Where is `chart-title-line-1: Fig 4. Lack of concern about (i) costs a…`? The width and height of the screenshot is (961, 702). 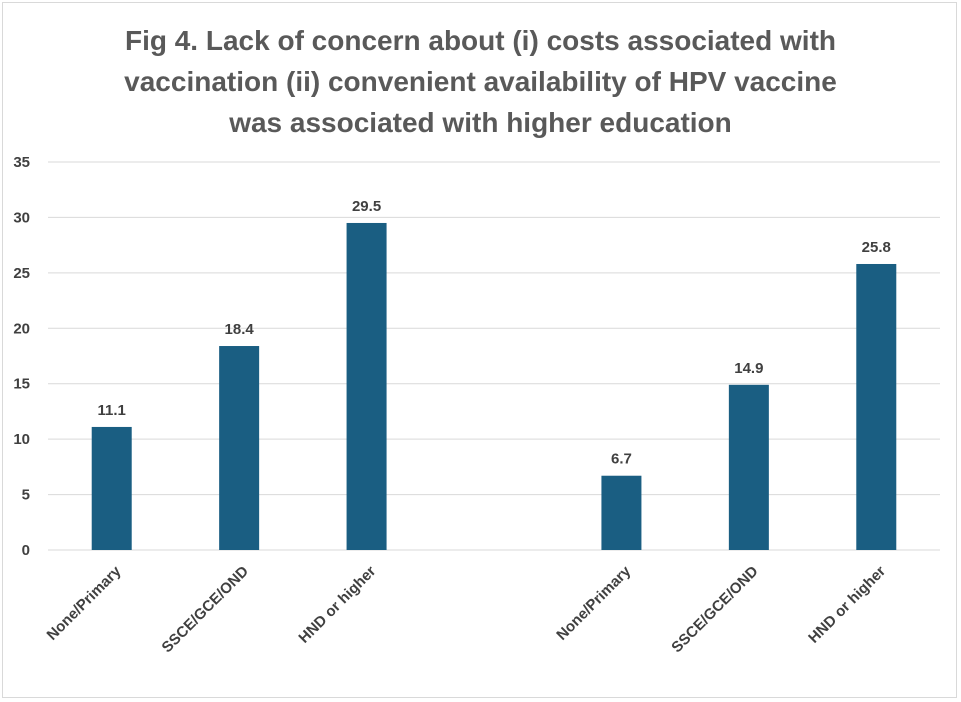 chart-title-line-1: Fig 4. Lack of concern about (i) costs a… is located at coordinates (480, 40).